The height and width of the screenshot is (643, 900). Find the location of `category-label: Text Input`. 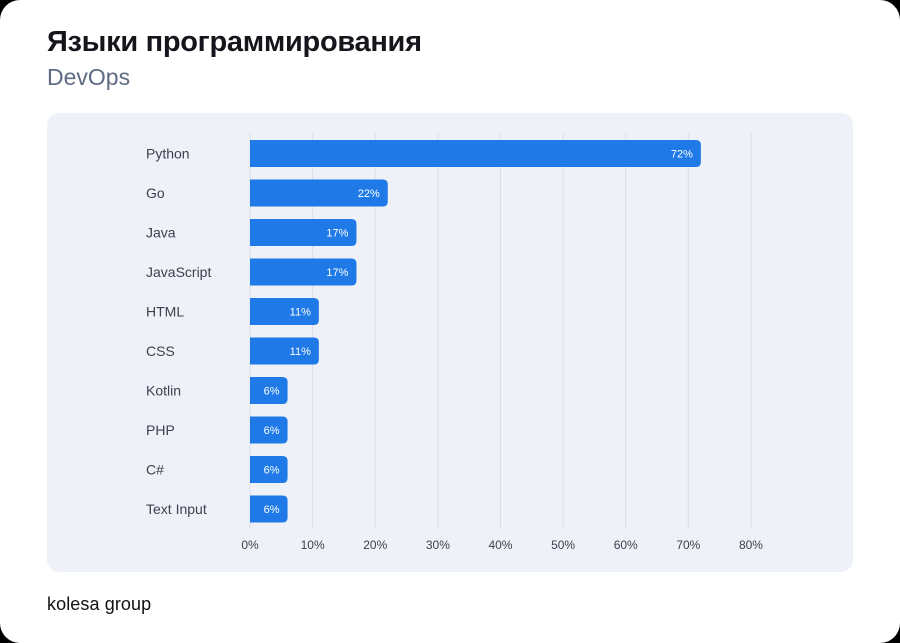

category-label: Text Input is located at coordinates (176, 509).